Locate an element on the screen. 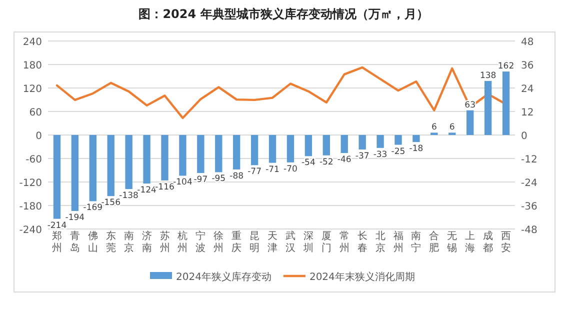 The width and height of the screenshot is (567, 328). data-label: -18 is located at coordinates (416, 149).